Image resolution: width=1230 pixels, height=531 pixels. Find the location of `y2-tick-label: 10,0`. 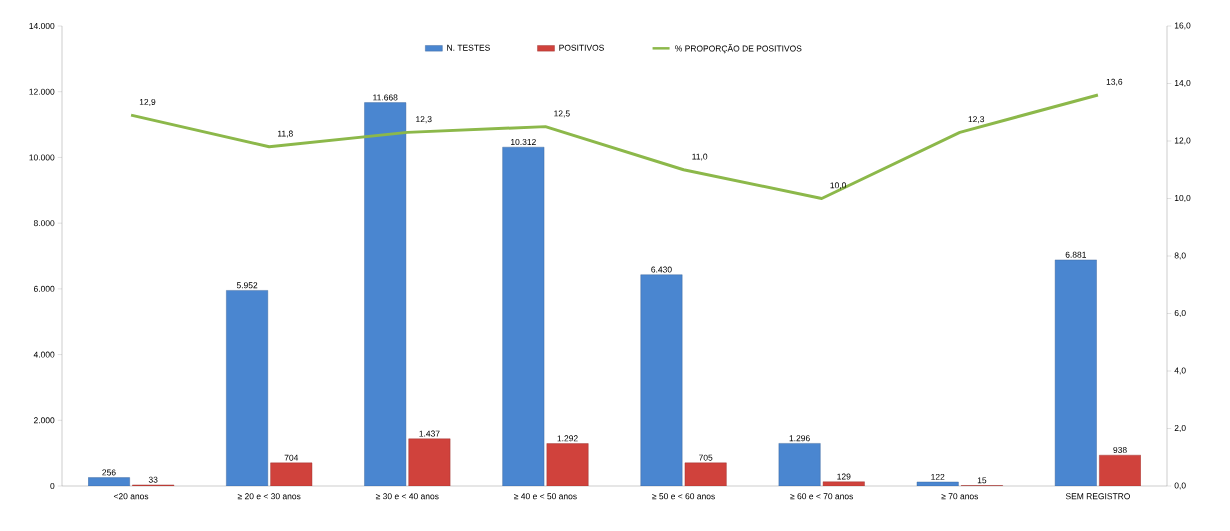

y2-tick-label: 10,0 is located at coordinates (1182, 198).